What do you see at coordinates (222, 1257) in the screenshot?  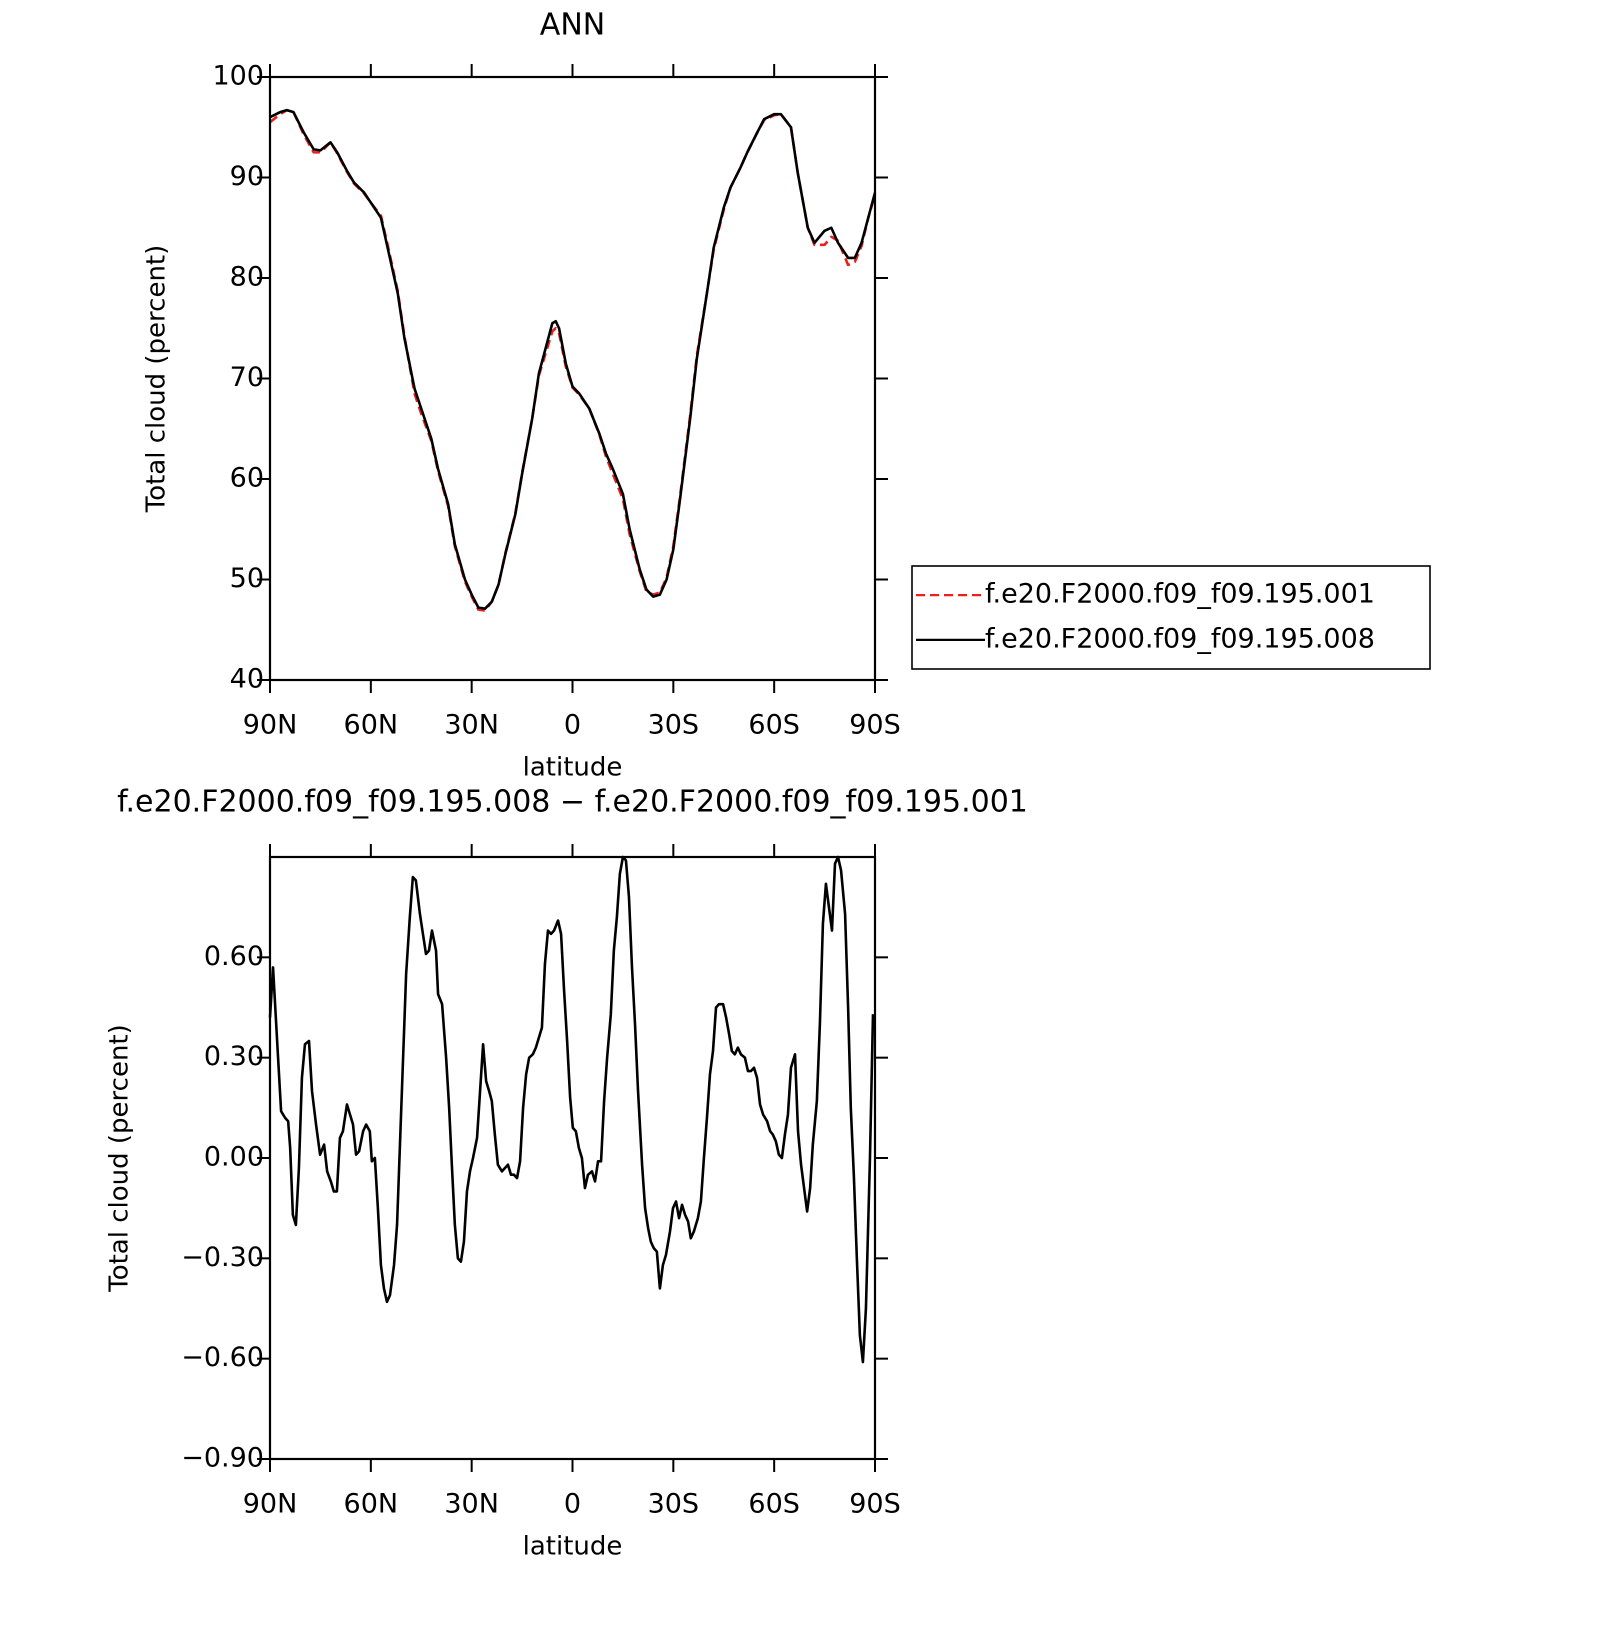 I see `y-tick-label: −0.30` at bounding box center [222, 1257].